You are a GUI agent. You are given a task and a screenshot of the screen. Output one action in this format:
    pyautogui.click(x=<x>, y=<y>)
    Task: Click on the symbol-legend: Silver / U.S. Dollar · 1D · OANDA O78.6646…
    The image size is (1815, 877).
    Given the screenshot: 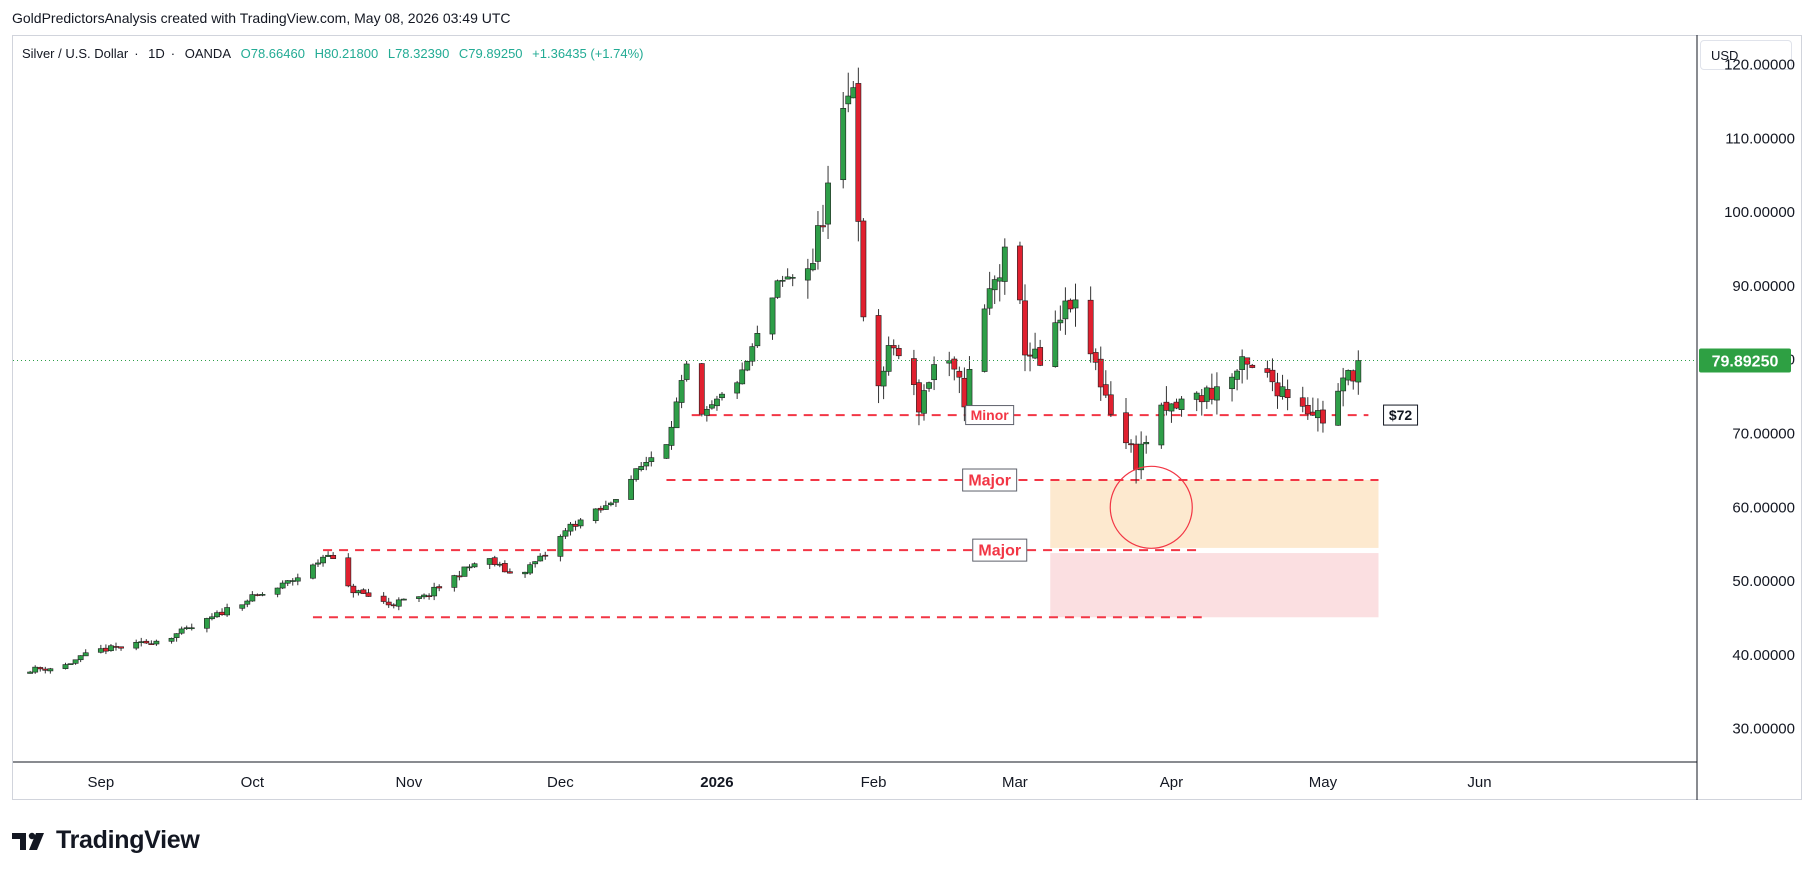 What is the action you would take?
    pyautogui.click(x=333, y=53)
    